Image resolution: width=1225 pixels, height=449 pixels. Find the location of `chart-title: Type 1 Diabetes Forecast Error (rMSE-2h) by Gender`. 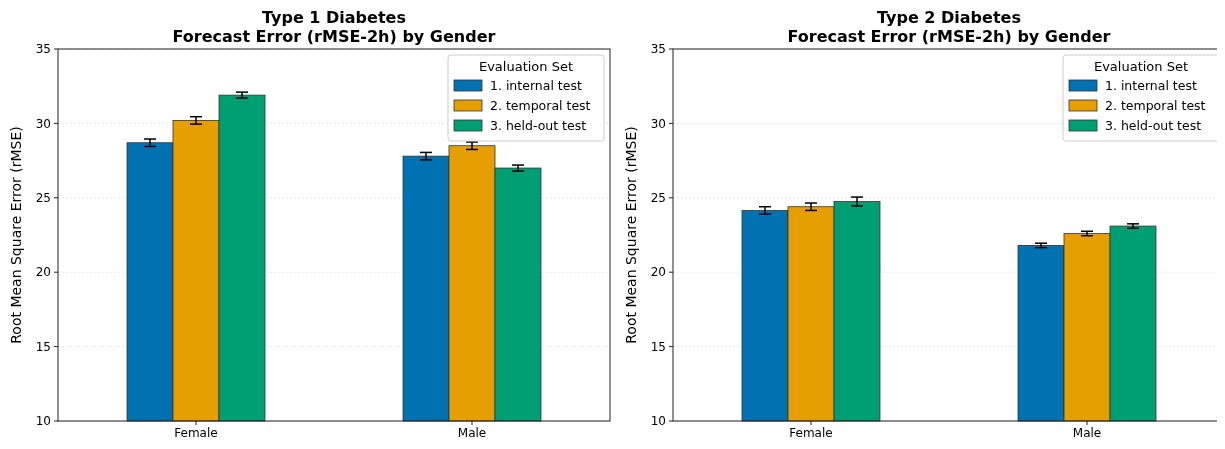

chart-title: Type 1 Diabetes Forecast Error (rMSE-2h) by Gender is located at coordinates (334, 27).